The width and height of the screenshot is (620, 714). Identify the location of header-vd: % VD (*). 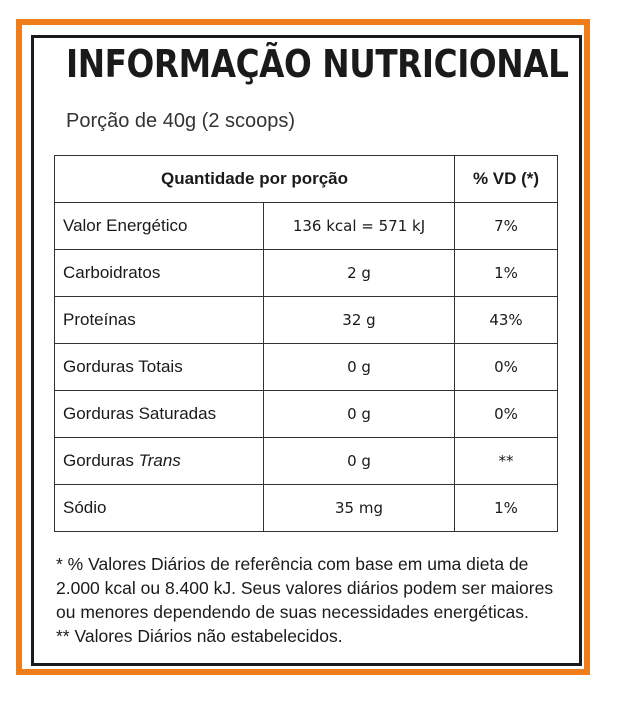
(506, 179).